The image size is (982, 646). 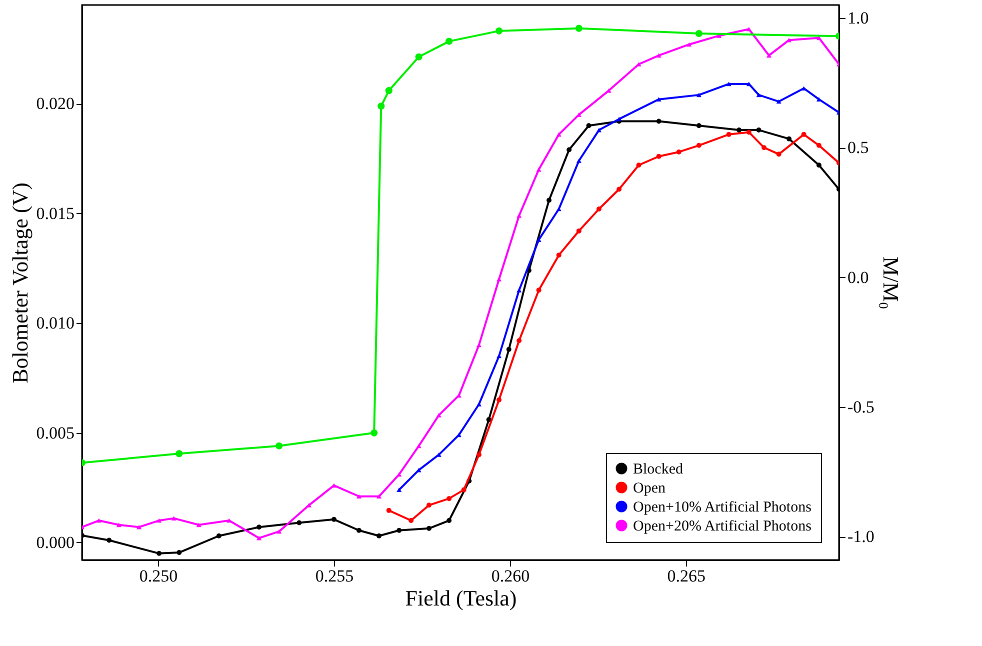 I want to click on x-tick-label: 0.250, so click(x=158, y=576).